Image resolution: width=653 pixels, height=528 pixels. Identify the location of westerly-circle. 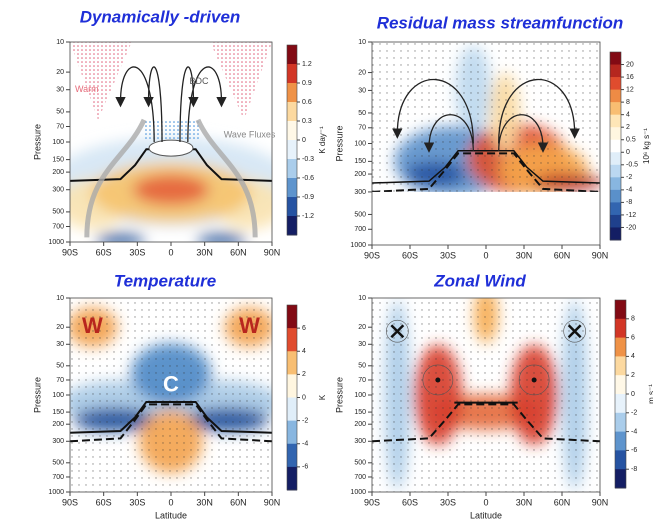
(438, 380).